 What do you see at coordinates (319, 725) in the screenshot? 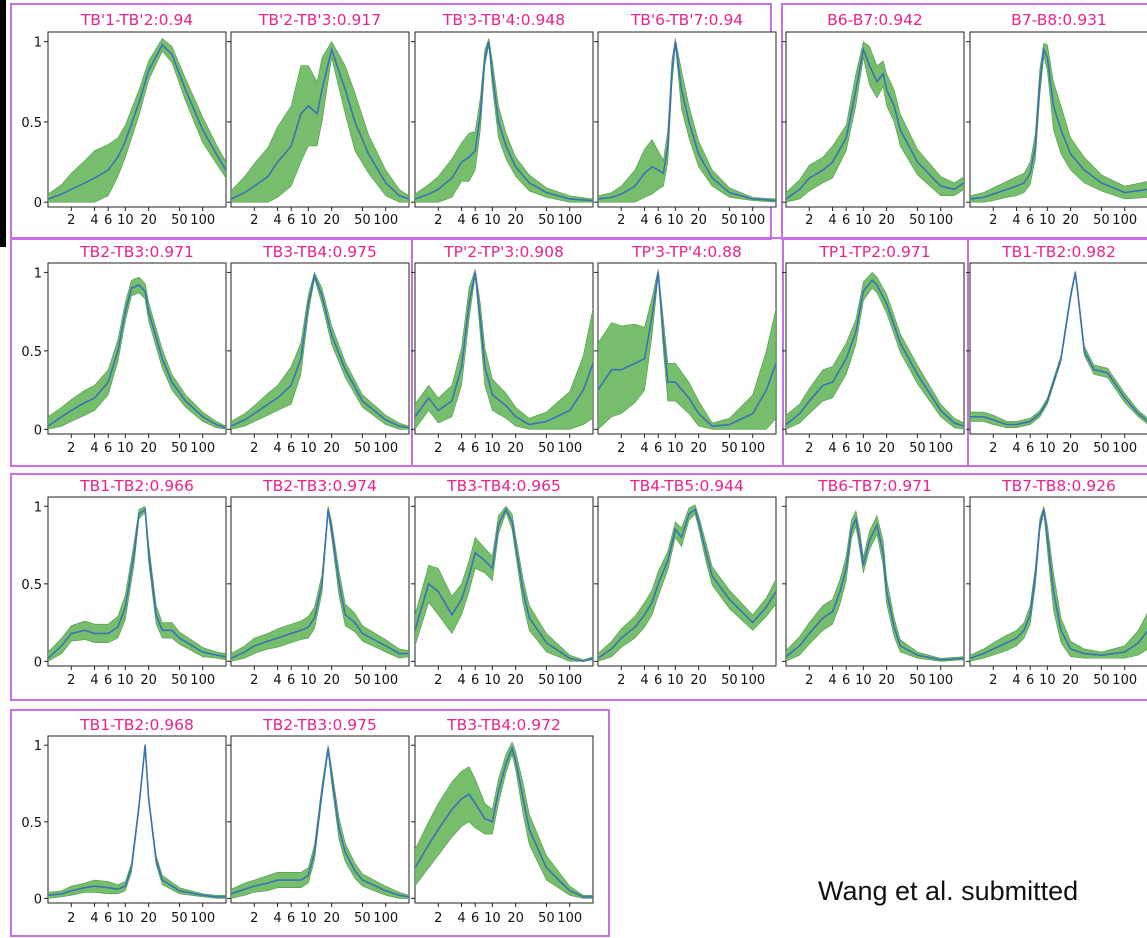
I see `subplot-title: TB2-TB3:0.975` at bounding box center [319, 725].